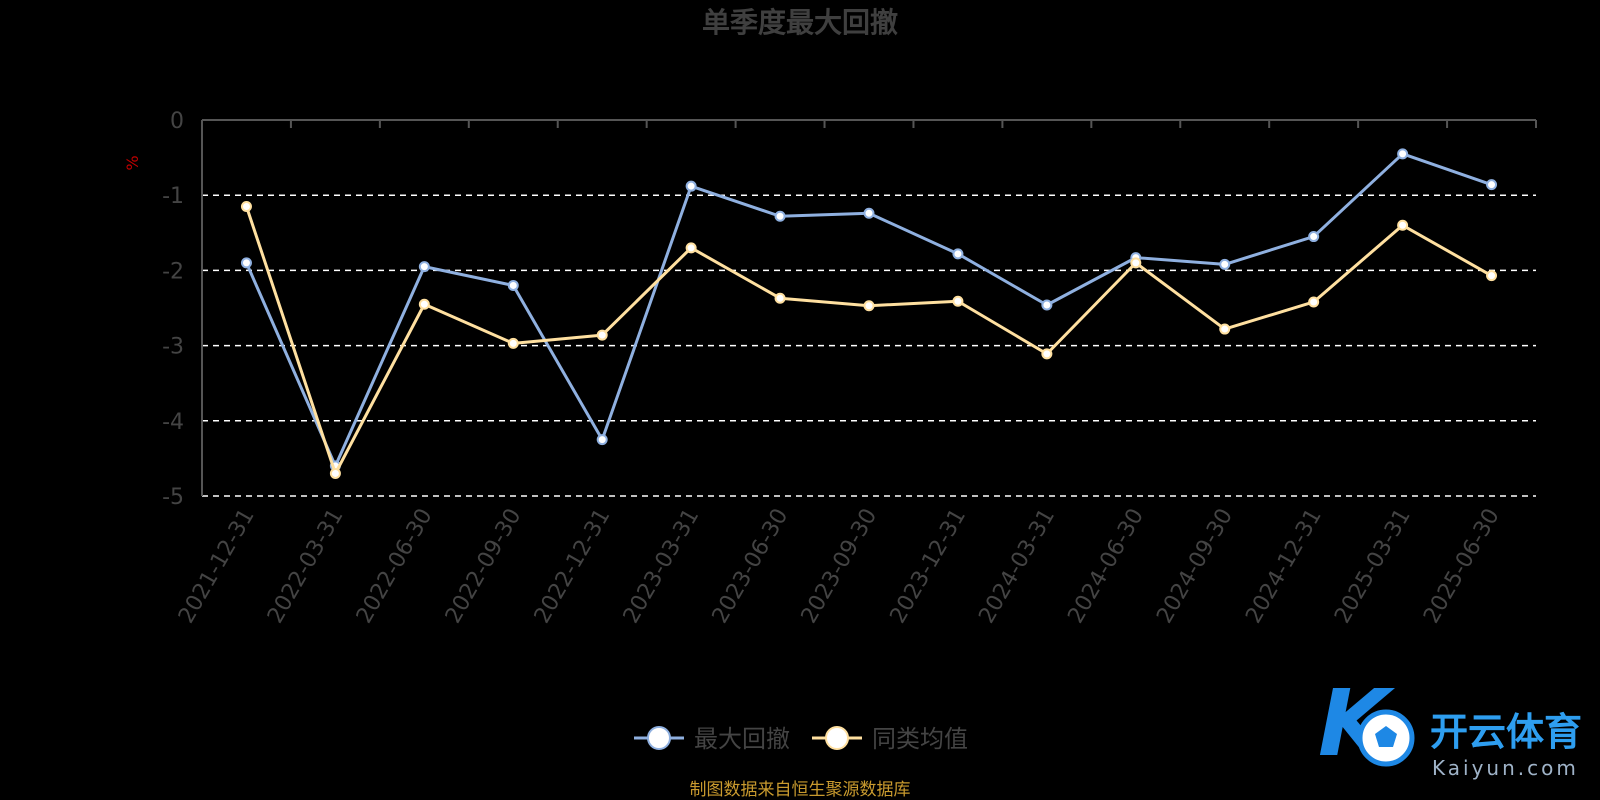 The height and width of the screenshot is (800, 1600). What do you see at coordinates (662, 566) in the screenshot?
I see `x-tick-label: 2023-03-31` at bounding box center [662, 566].